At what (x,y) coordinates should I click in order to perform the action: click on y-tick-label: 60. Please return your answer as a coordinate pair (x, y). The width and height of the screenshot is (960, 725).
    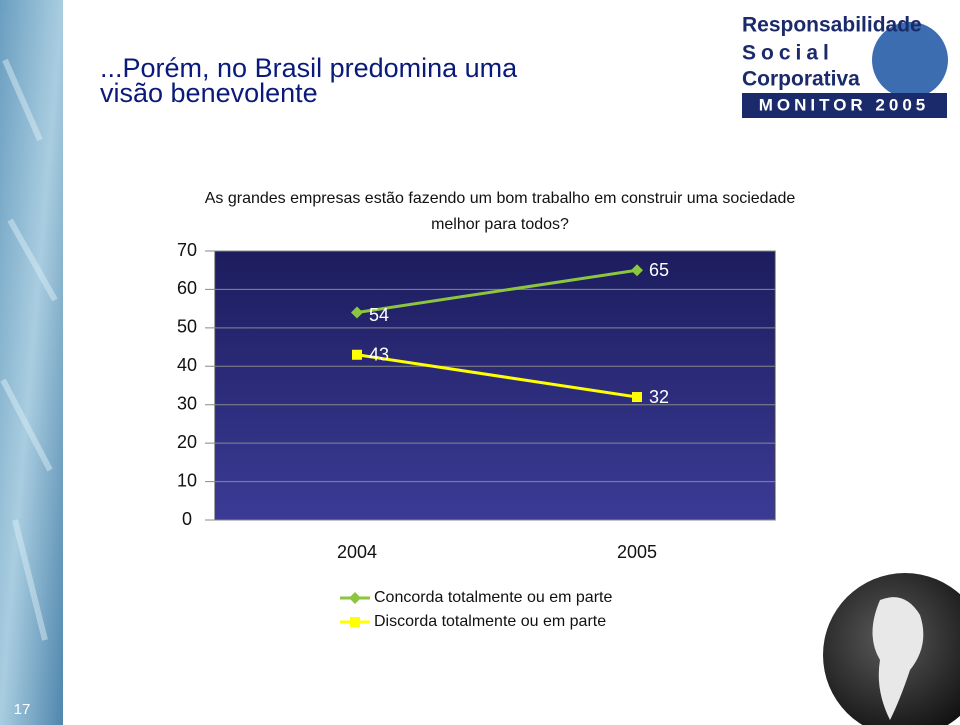
    Looking at the image, I should click on (187, 288).